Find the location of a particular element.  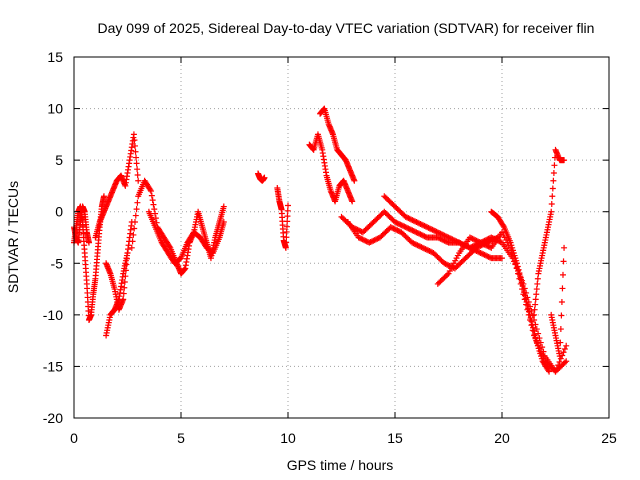

x-tick-label: 0 is located at coordinates (74, 438).